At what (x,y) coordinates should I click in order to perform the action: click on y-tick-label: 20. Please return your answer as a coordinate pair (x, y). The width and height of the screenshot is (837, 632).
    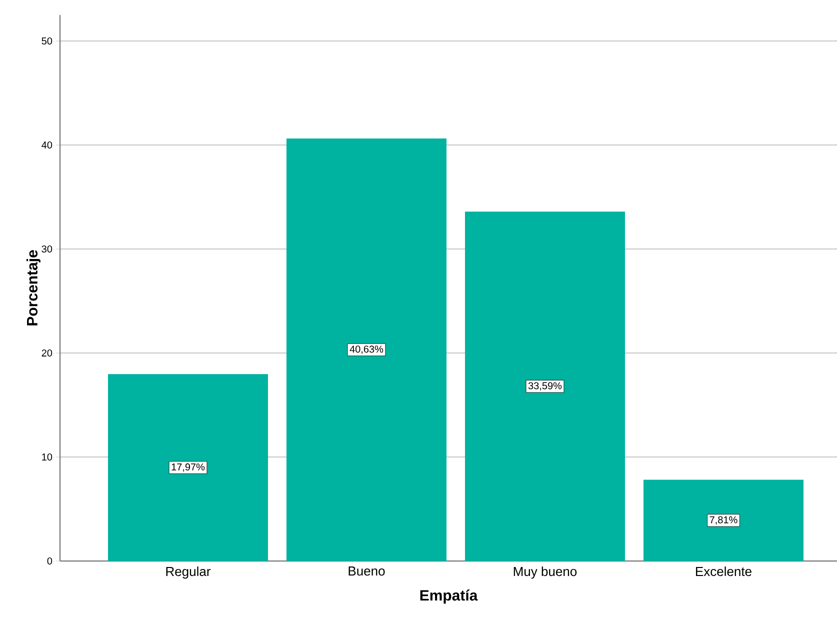
    Looking at the image, I should click on (47, 353).